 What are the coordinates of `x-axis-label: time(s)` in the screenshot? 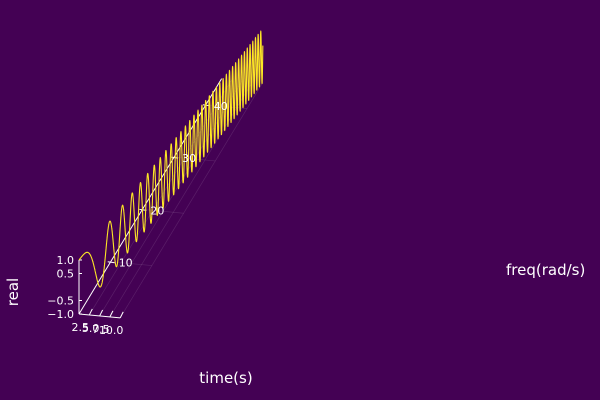 It's located at (225, 378).